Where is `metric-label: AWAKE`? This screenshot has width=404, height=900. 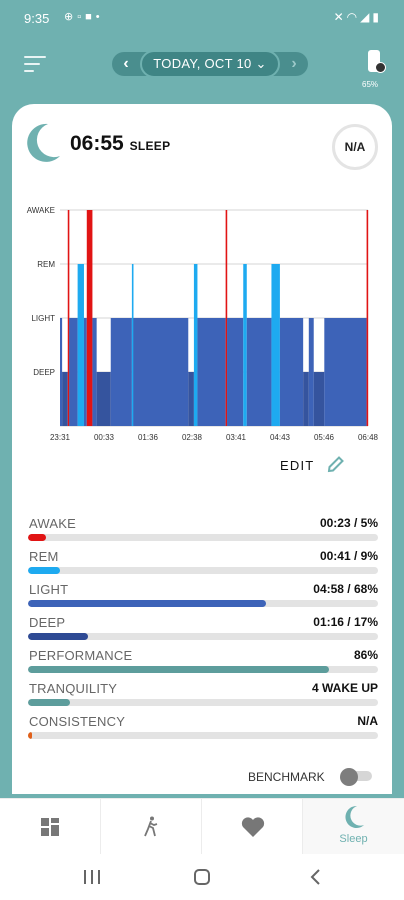
metric-label: AWAKE is located at coordinates (52, 523).